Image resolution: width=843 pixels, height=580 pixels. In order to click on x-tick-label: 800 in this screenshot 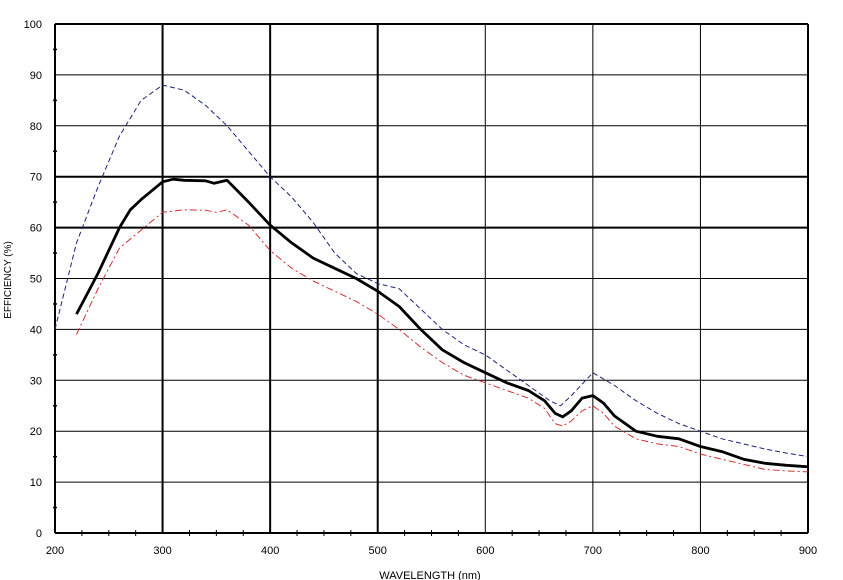, I will do `click(700, 551)`.